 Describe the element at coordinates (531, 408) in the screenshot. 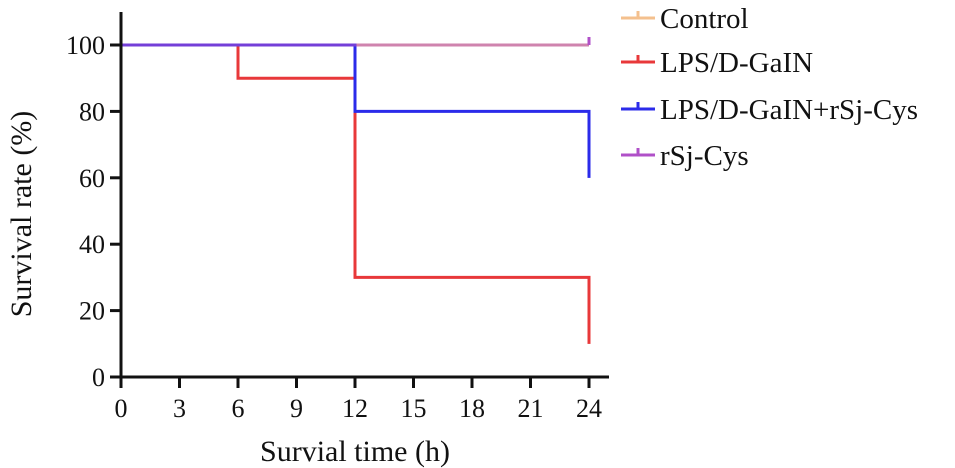

I see `x-tick-label: 21` at that location.